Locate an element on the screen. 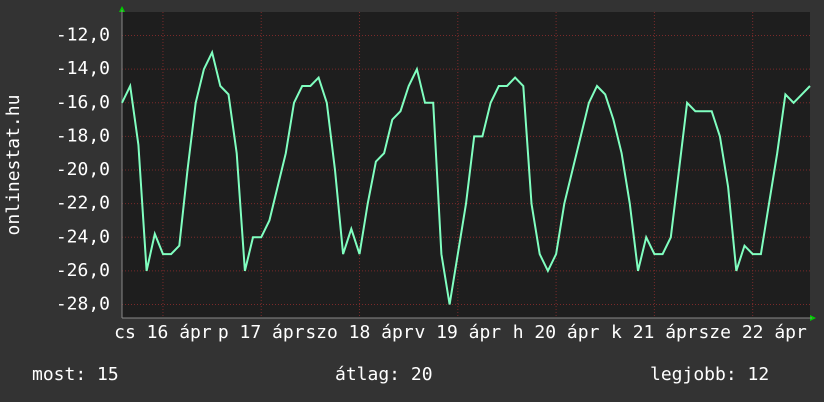 The height and width of the screenshot is (402, 824). x-tick-label: szo 18 ápr is located at coordinates (359, 332).